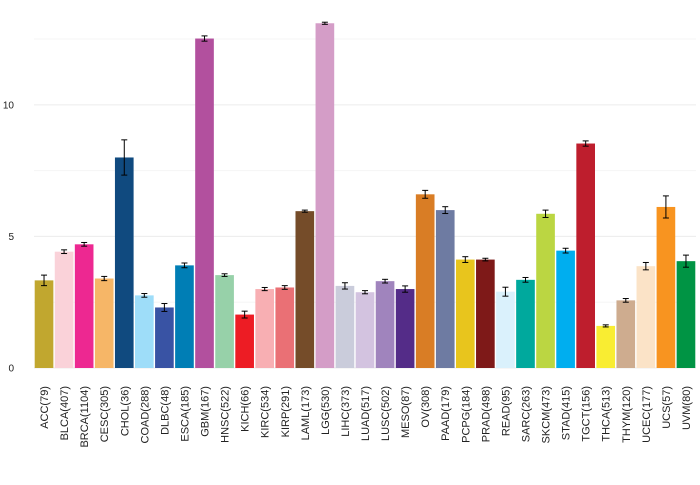 This screenshot has height=485, width=700. Describe the element at coordinates (164, 307) in the screenshot. I see `error-bar-dlbc` at that location.